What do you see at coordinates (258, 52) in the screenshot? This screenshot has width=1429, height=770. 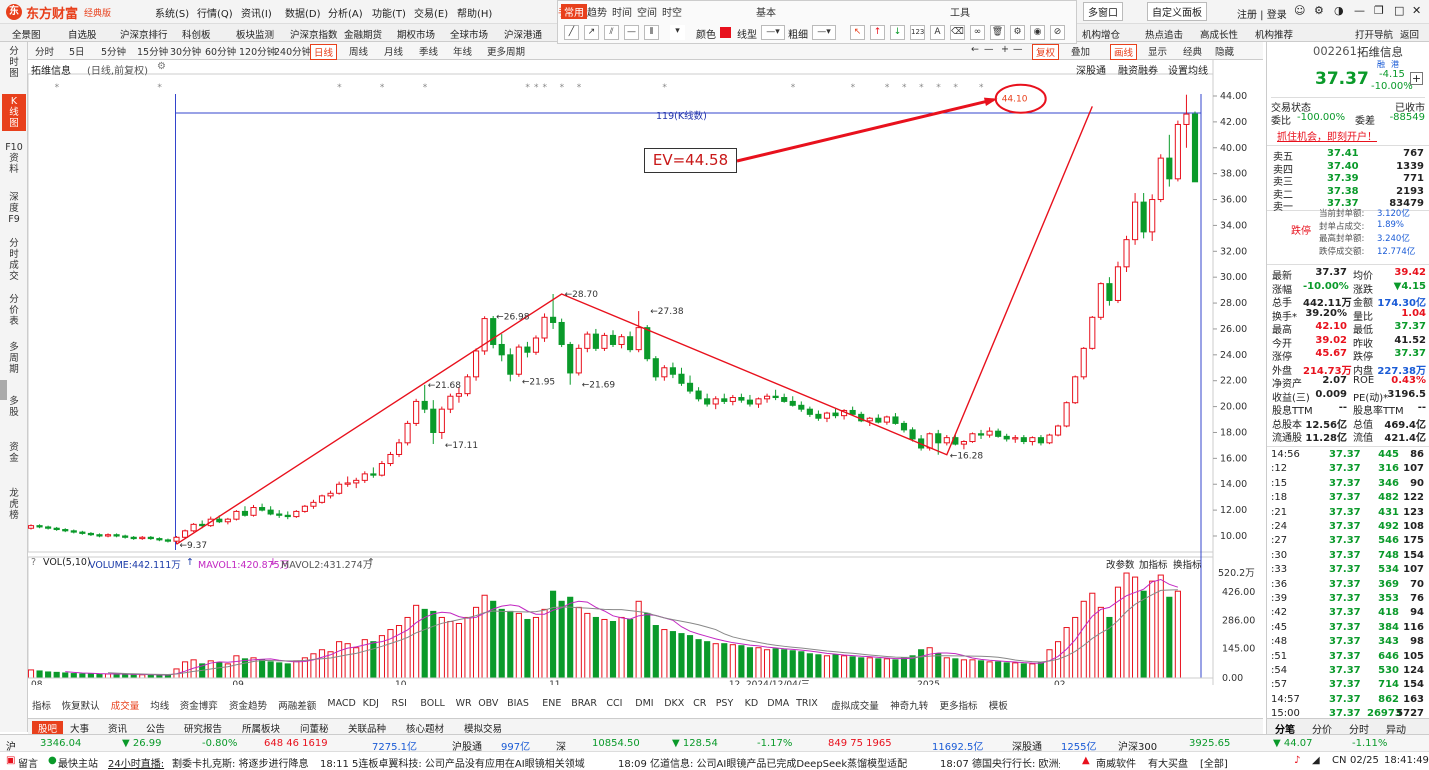 I see `period-120min: 120分钟` at bounding box center [258, 52].